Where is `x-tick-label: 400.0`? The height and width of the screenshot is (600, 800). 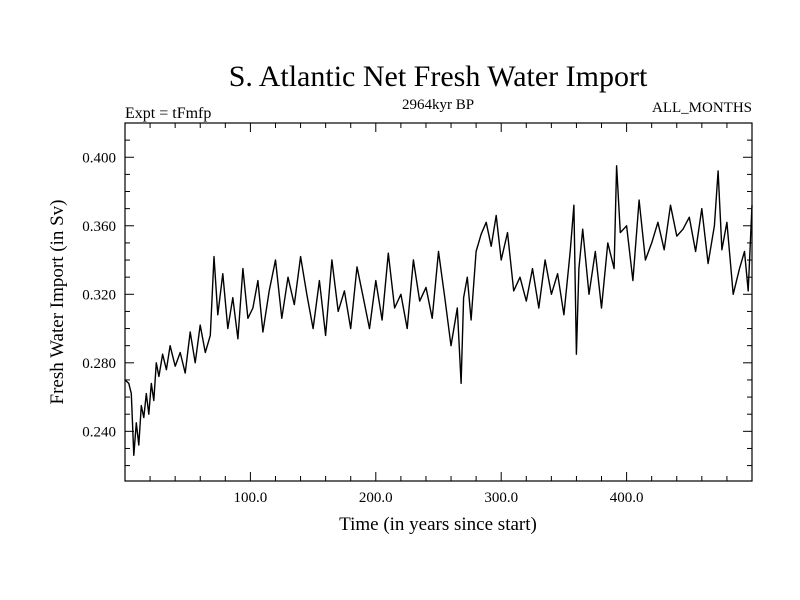 x-tick-label: 400.0 is located at coordinates (627, 498).